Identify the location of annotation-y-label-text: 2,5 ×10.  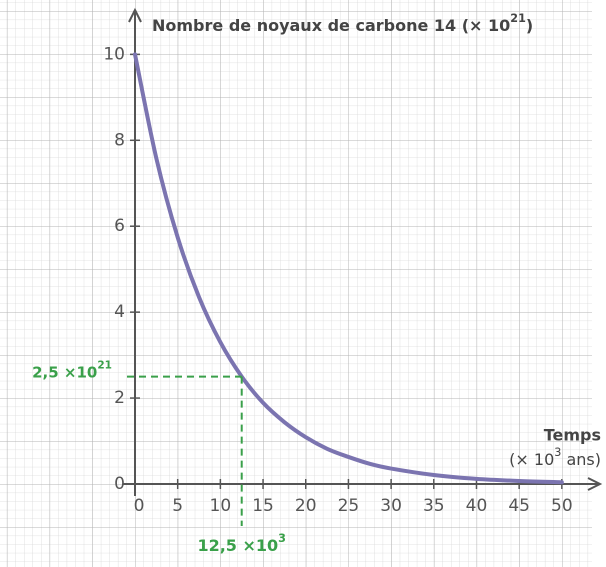
(64, 372).